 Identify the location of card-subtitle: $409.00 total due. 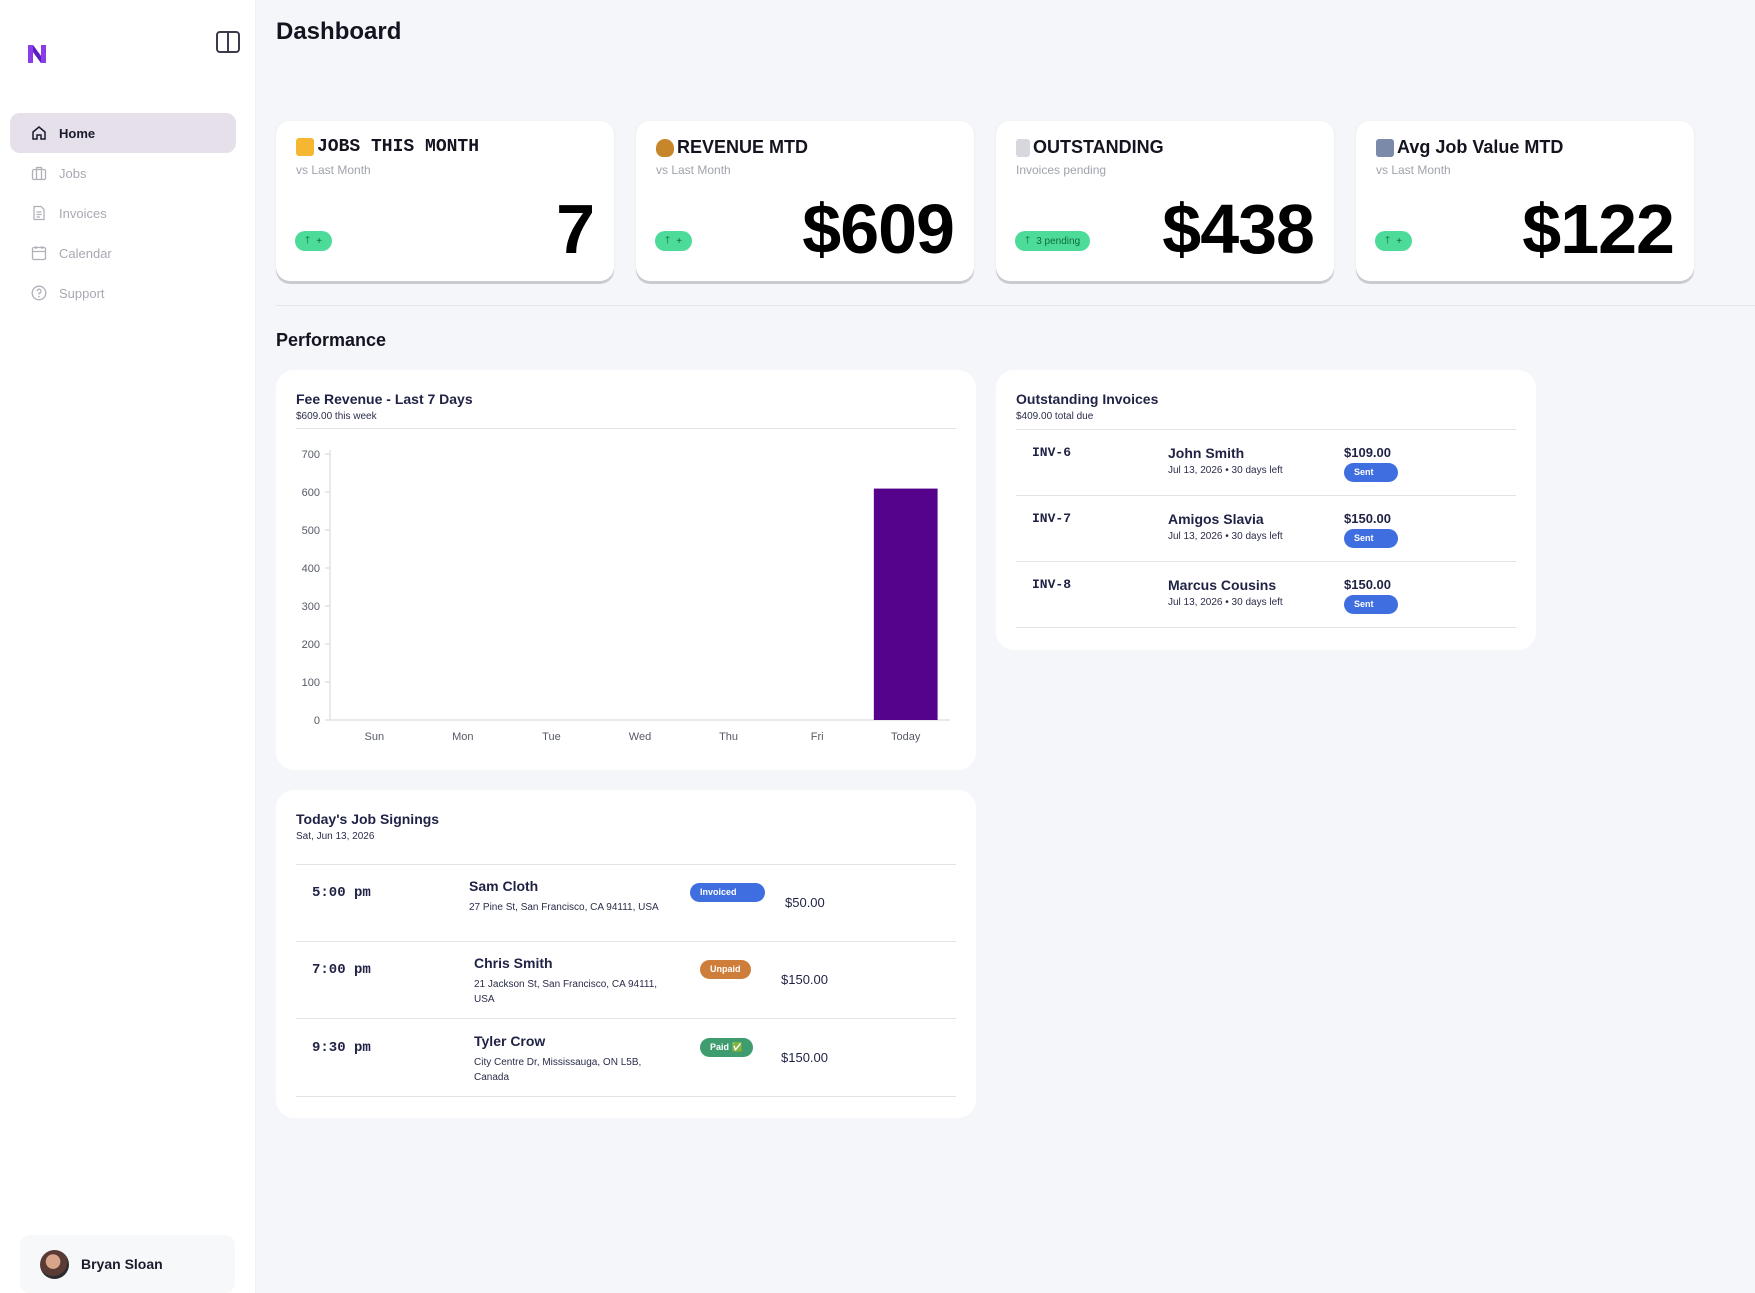
(1055, 416).